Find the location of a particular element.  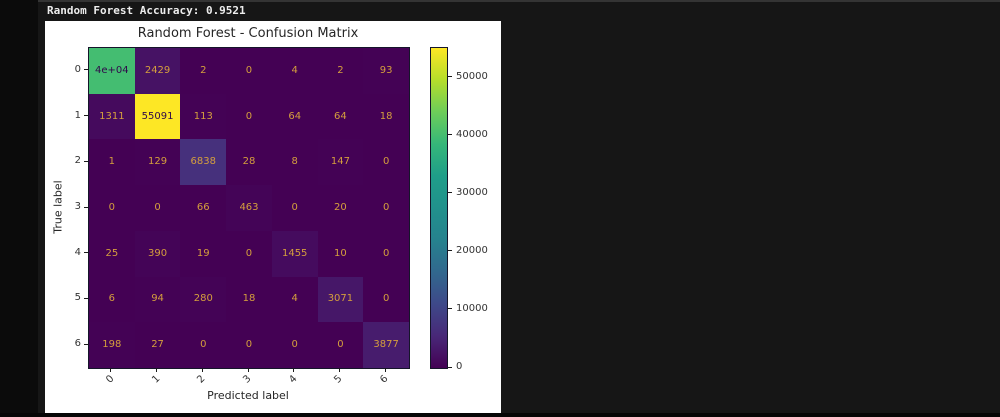

heatmap-cell: 8 is located at coordinates (294, 162).